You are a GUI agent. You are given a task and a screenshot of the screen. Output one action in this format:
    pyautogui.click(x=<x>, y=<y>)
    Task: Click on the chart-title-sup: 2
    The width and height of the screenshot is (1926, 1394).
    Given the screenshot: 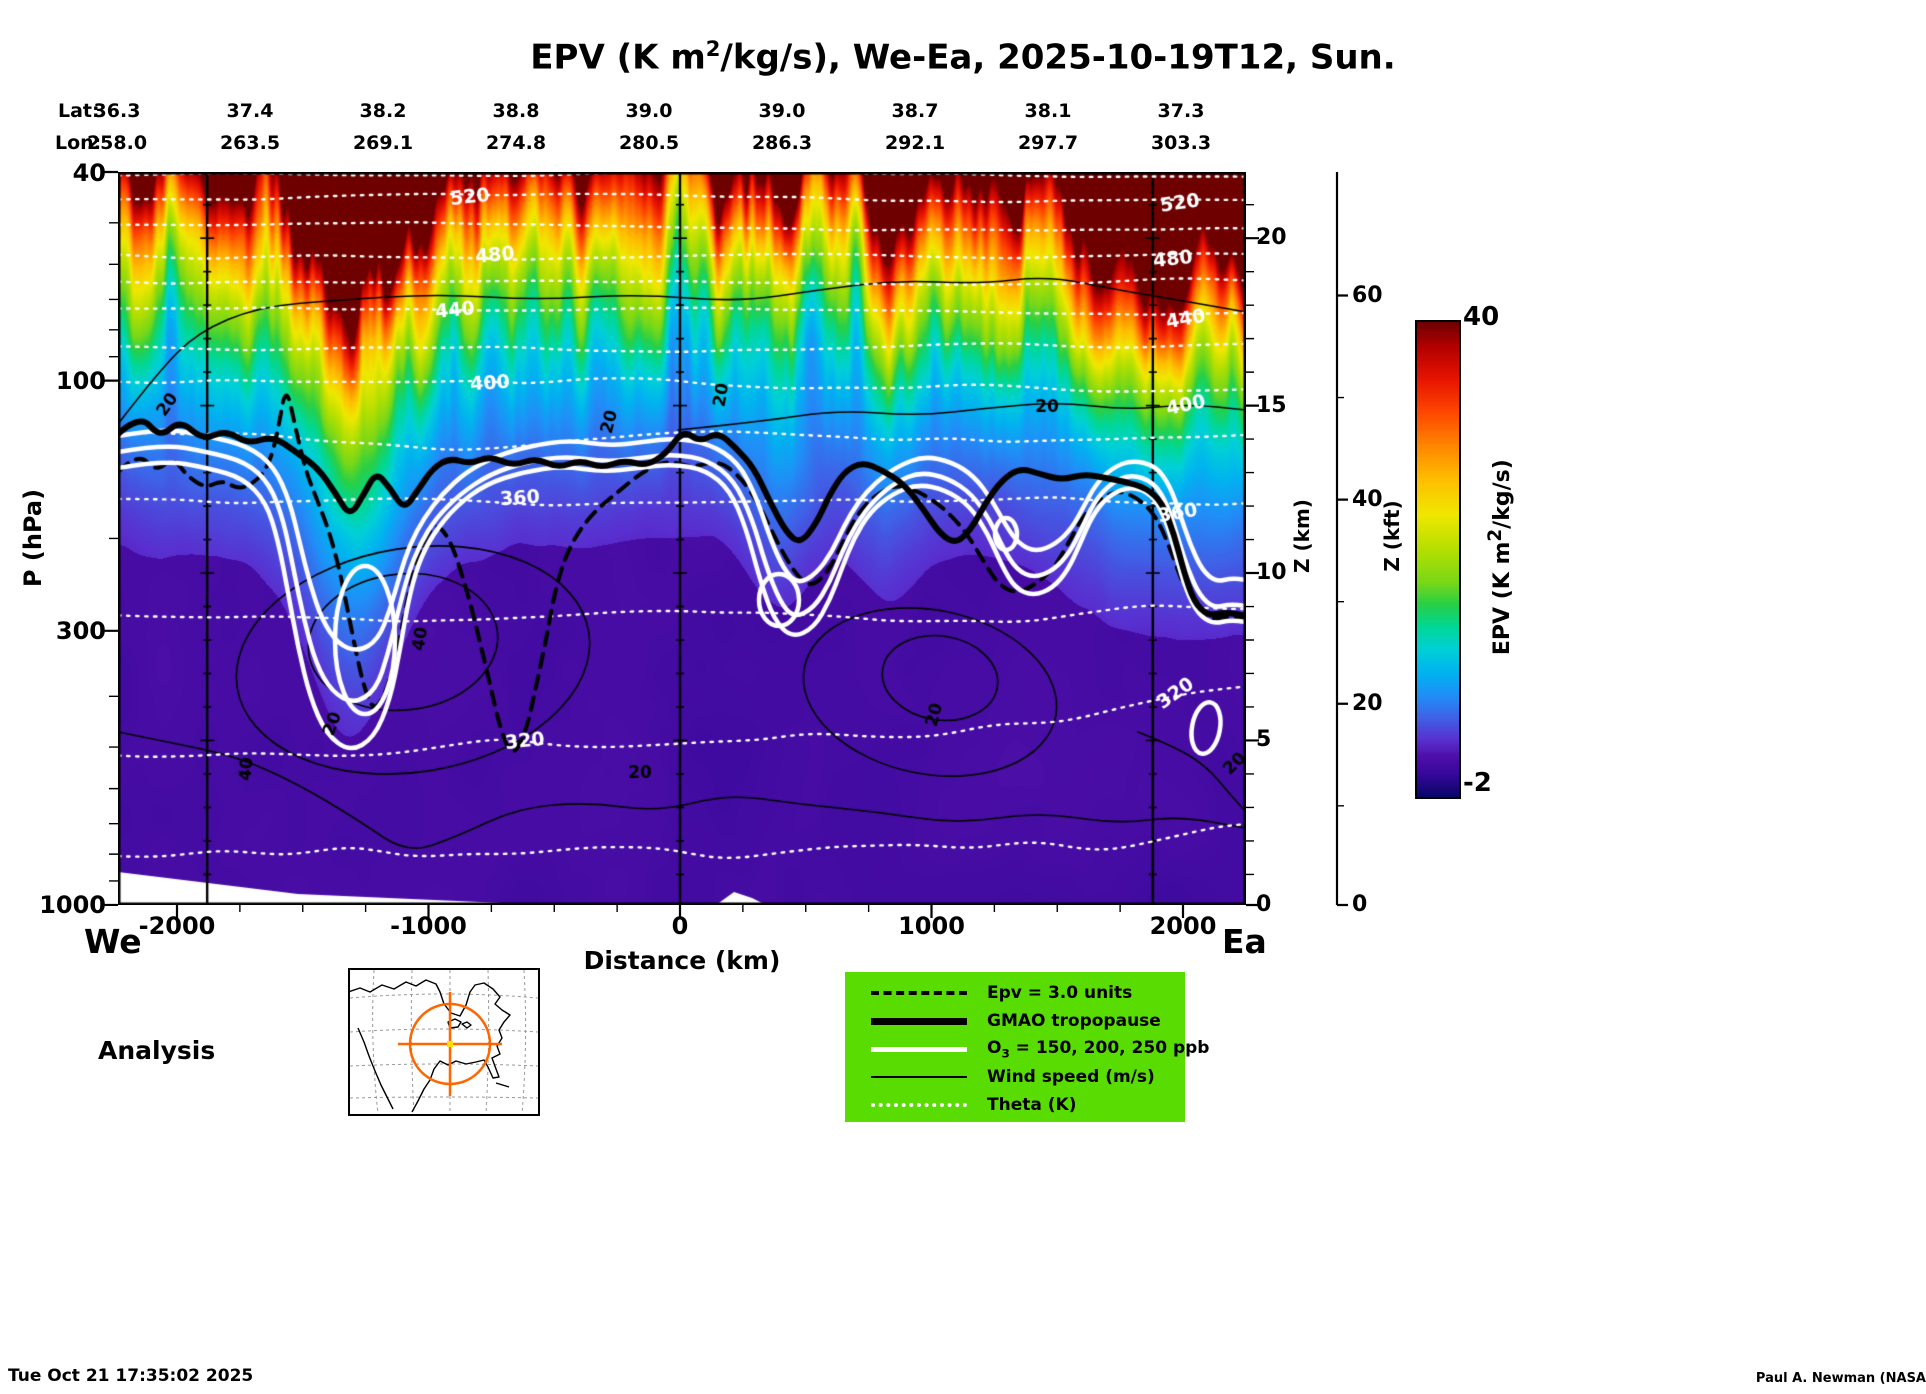 What is the action you would take?
    pyautogui.click(x=713, y=48)
    